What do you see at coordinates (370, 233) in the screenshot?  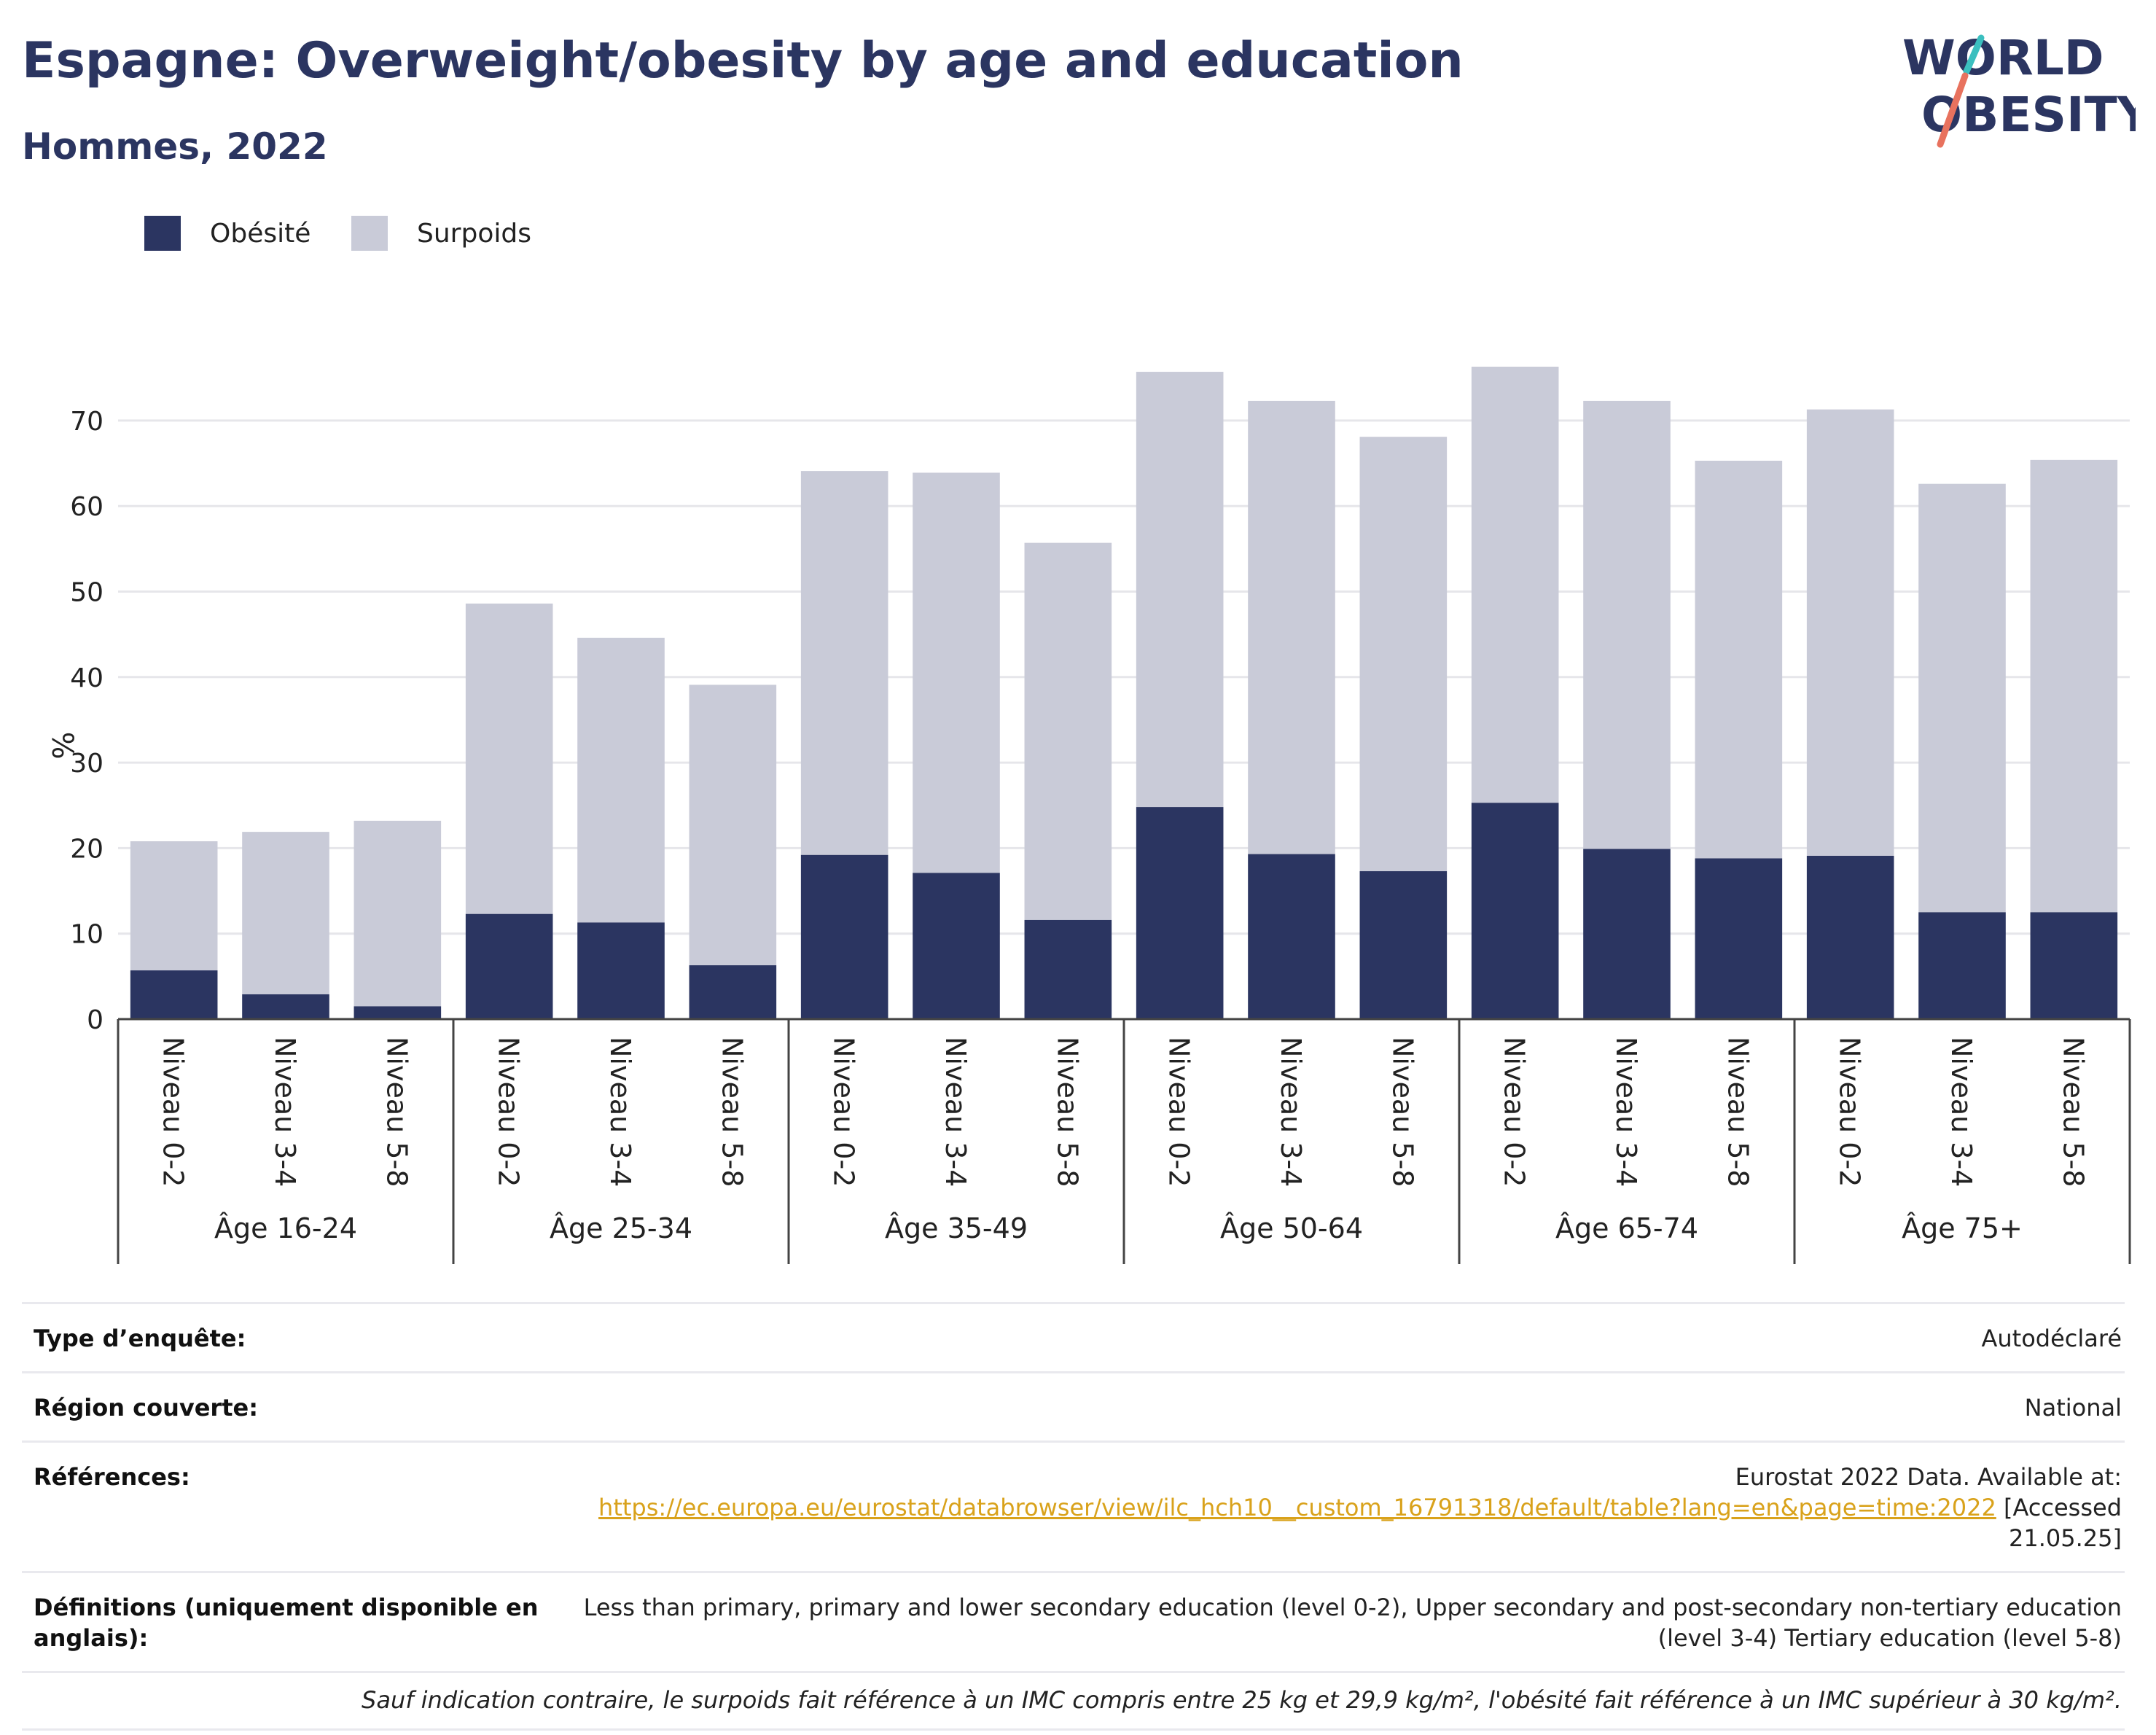 I see `legend-swatch-overweight` at bounding box center [370, 233].